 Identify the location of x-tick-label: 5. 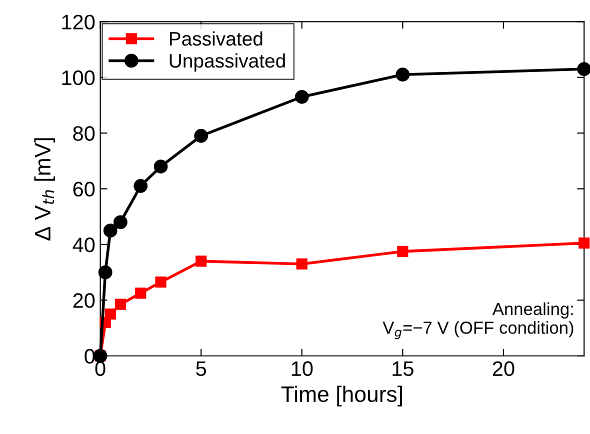
(201, 369).